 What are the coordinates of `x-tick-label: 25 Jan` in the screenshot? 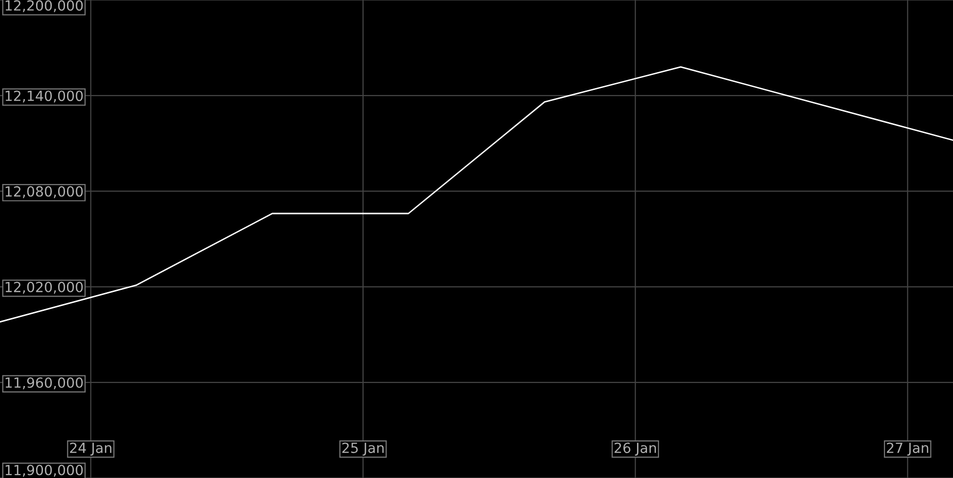 It's located at (363, 449).